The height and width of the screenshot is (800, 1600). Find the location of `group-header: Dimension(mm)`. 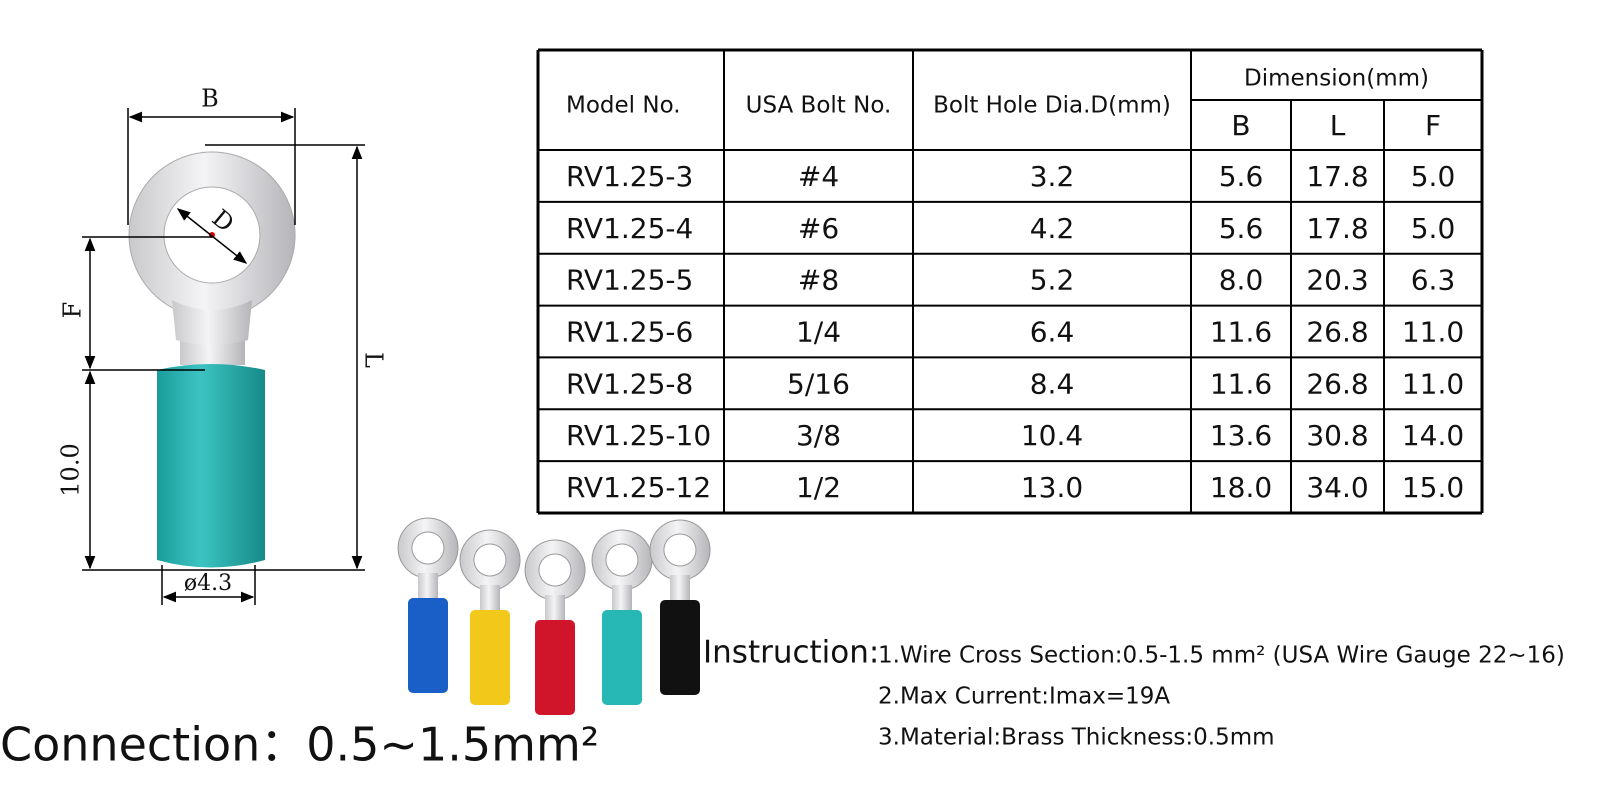

group-header: Dimension(mm) is located at coordinates (1336, 79).